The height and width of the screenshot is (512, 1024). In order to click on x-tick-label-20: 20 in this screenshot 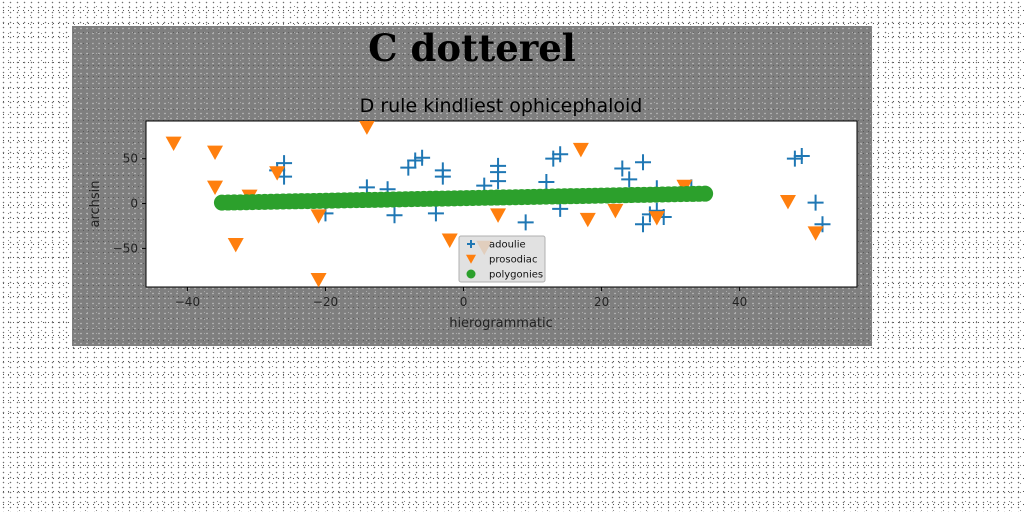, I will do `click(601, 302)`.